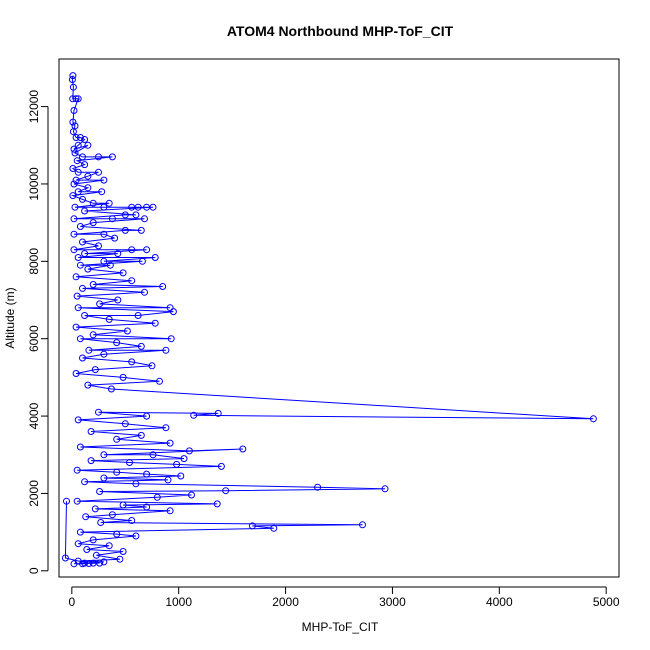  Describe the element at coordinates (10, 317) in the screenshot. I see `y-axis-label: Altitude (m)` at that location.